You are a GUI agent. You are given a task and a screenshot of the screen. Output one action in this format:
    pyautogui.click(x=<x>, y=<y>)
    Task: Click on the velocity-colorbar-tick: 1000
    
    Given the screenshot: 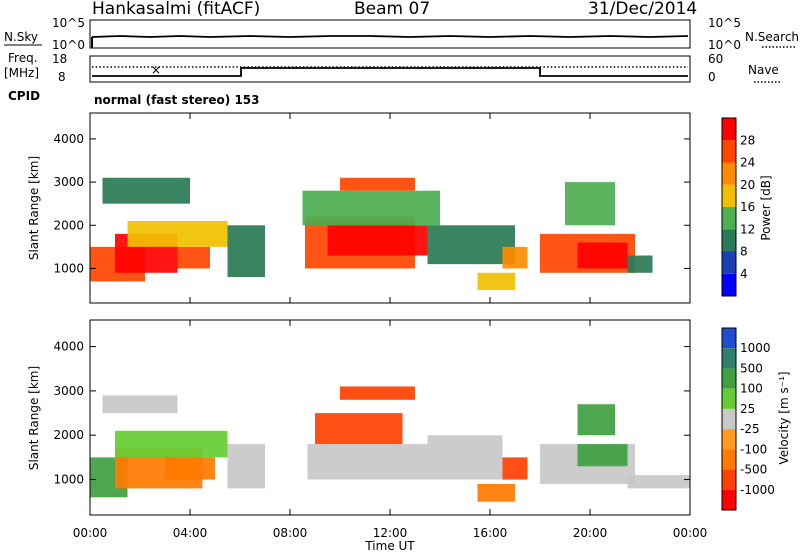 What is the action you would take?
    pyautogui.click(x=755, y=348)
    